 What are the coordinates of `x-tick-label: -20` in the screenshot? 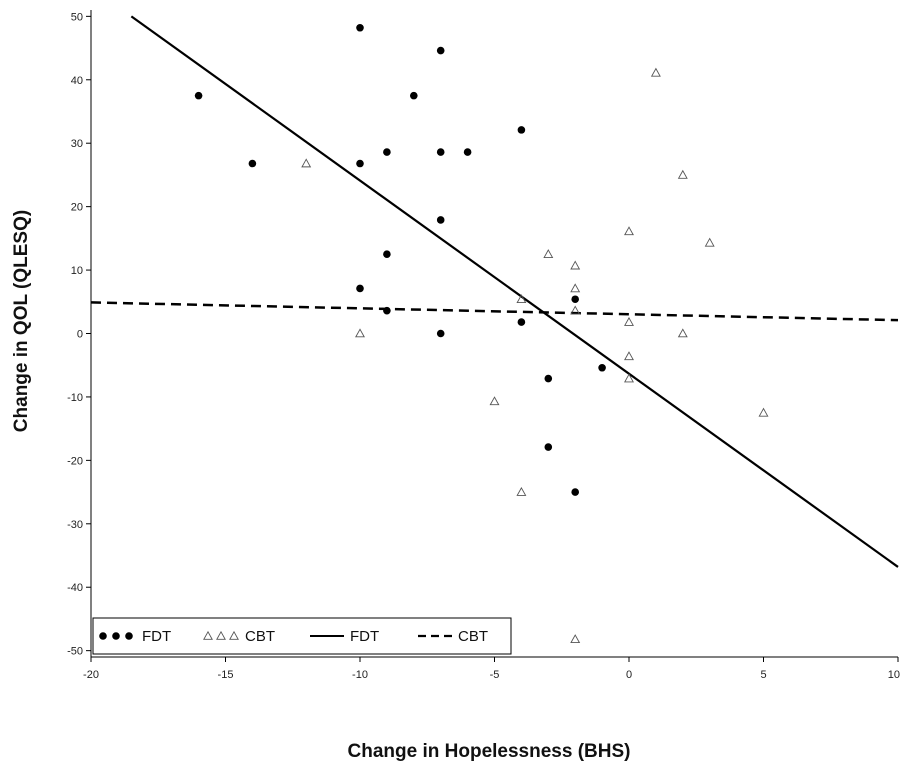 It's located at (91, 675).